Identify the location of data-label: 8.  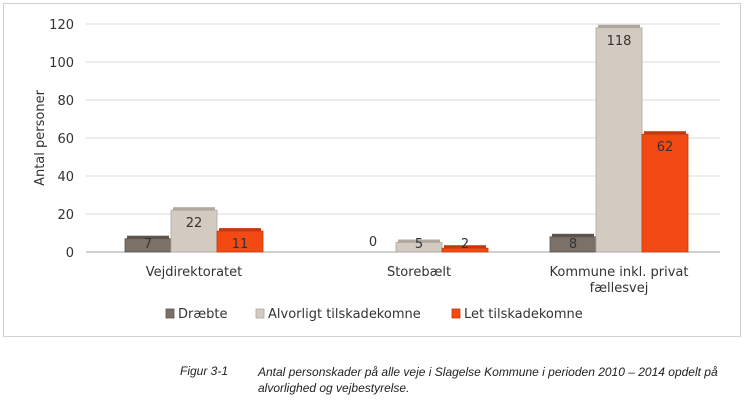
(573, 244).